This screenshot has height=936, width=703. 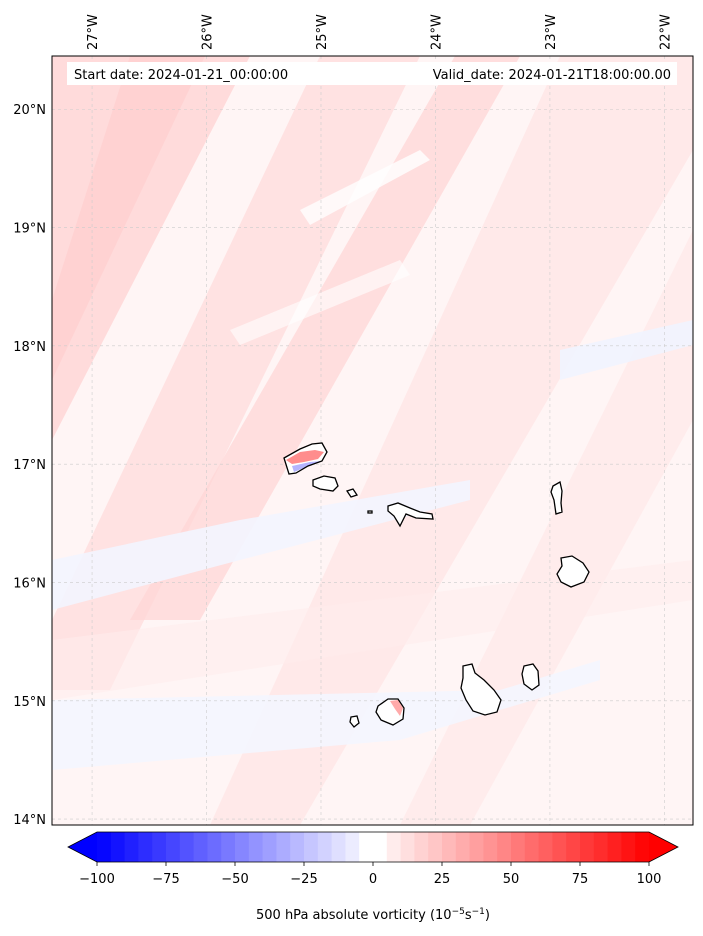 What do you see at coordinates (373, 879) in the screenshot?
I see `colorbar-tick-label: 0` at bounding box center [373, 879].